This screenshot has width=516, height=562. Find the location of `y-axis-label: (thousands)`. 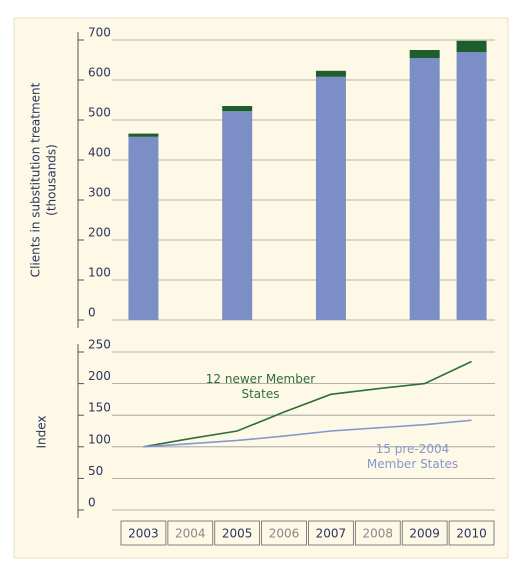

y-axis-label: (thousands) is located at coordinates (52, 180).